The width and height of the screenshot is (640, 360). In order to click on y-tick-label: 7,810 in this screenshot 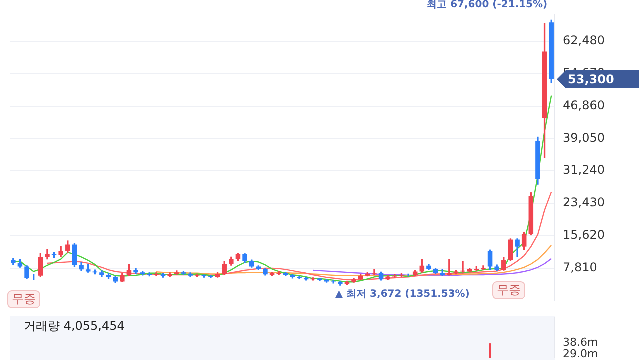, I will do `click(580, 267)`.